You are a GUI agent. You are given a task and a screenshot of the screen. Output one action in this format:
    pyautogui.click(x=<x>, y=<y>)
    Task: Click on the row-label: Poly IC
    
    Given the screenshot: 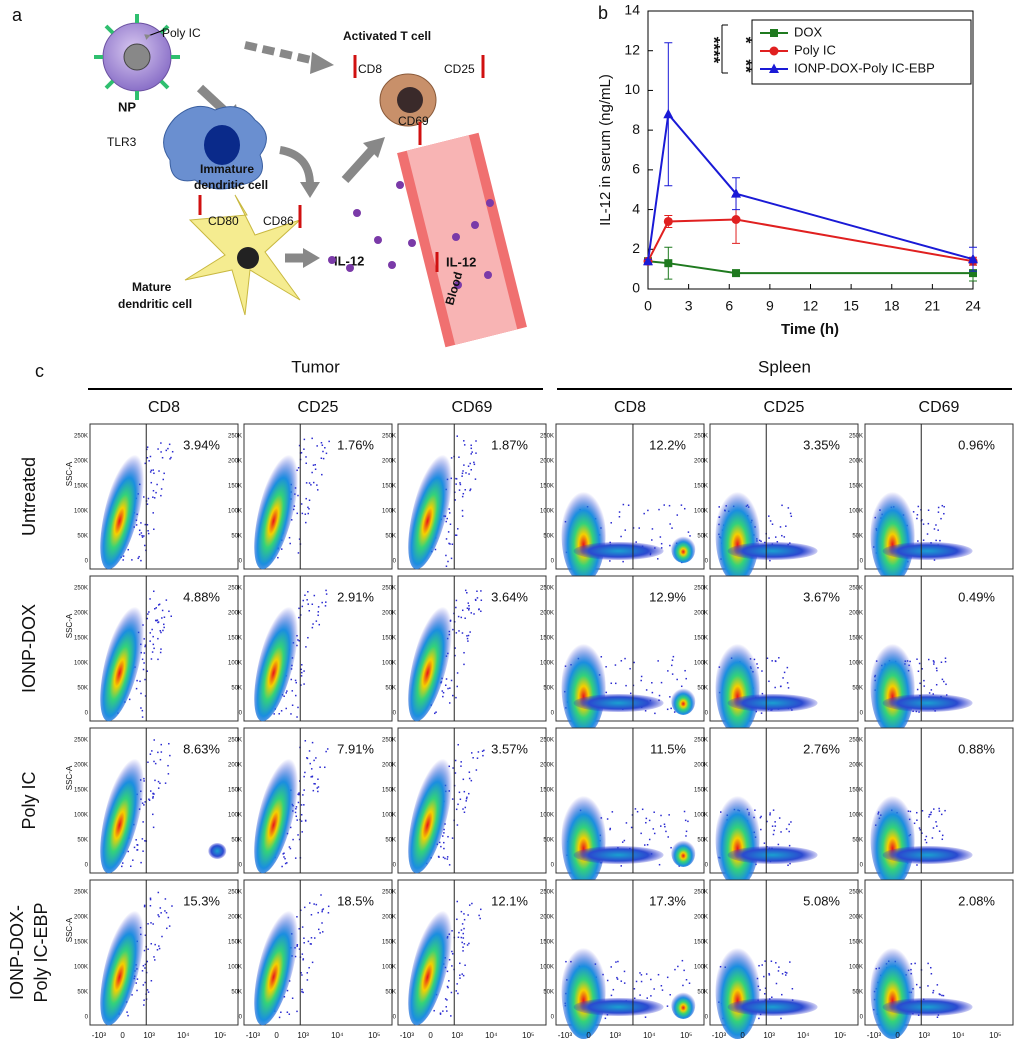 What is the action you would take?
    pyautogui.click(x=29, y=800)
    